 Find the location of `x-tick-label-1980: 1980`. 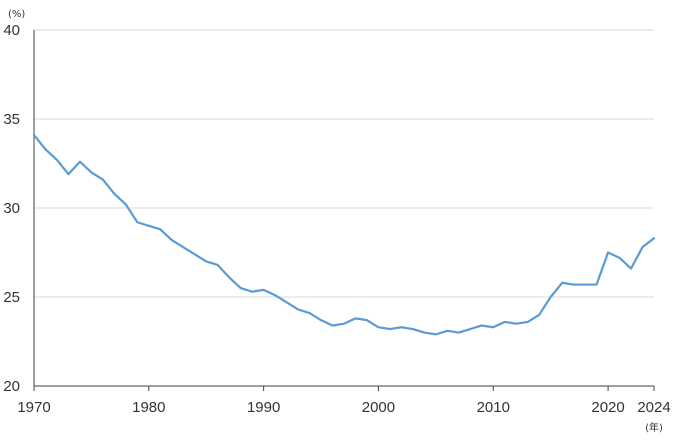

x-tick-label-1980: 1980 is located at coordinates (148, 407).